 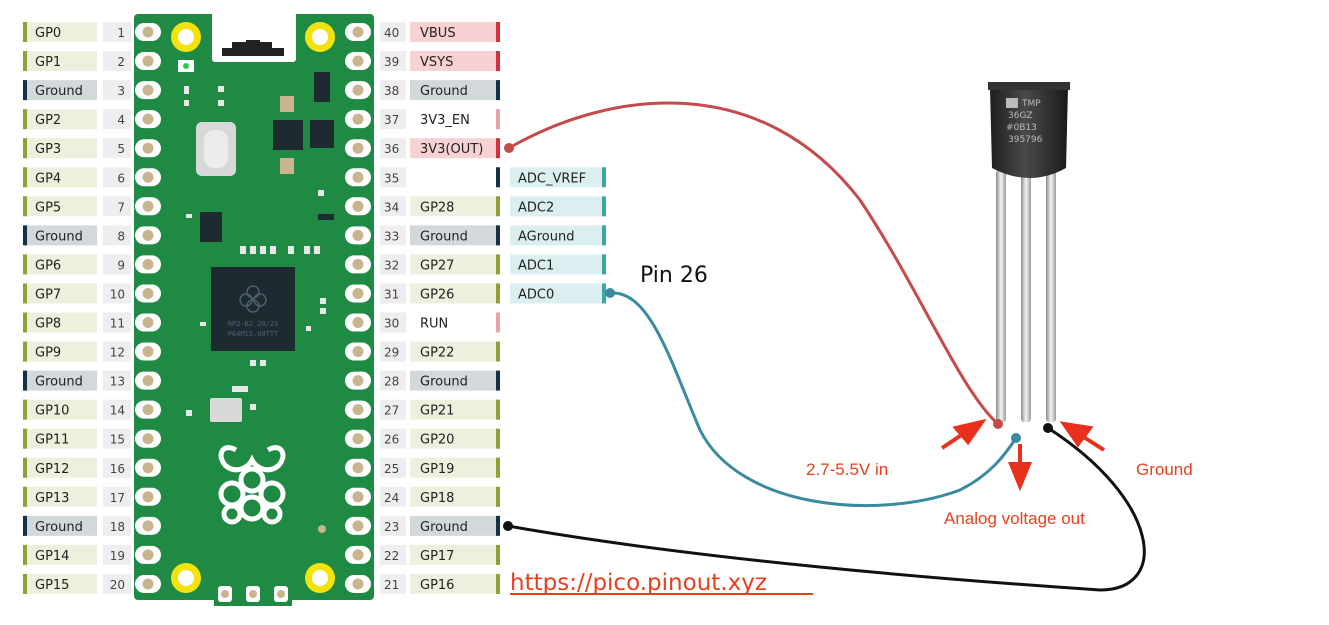 What do you see at coordinates (77, 206) in the screenshot?
I see `left-pin-7: GP5 7` at bounding box center [77, 206].